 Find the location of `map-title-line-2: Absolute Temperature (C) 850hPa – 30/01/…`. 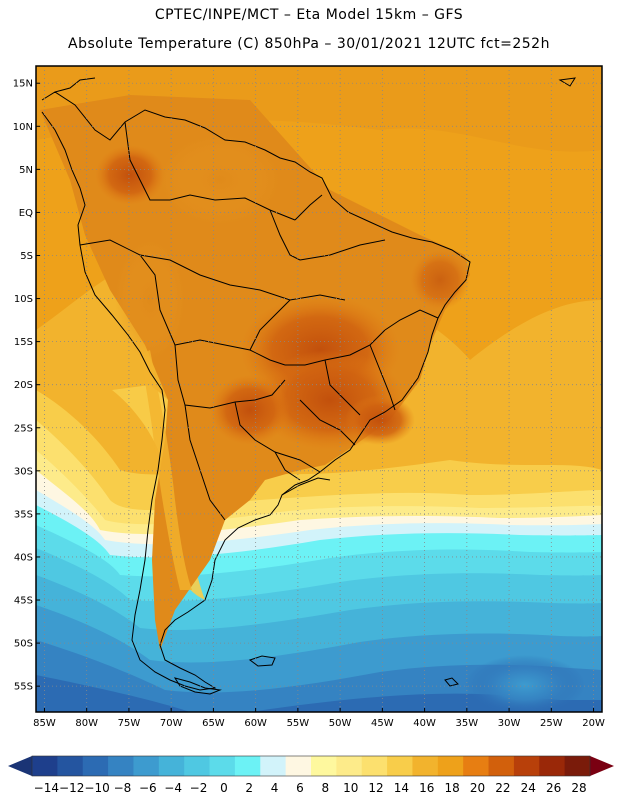

map-title-line-2: Absolute Temperature (C) 850hPa – 30/01/… is located at coordinates (309, 44).